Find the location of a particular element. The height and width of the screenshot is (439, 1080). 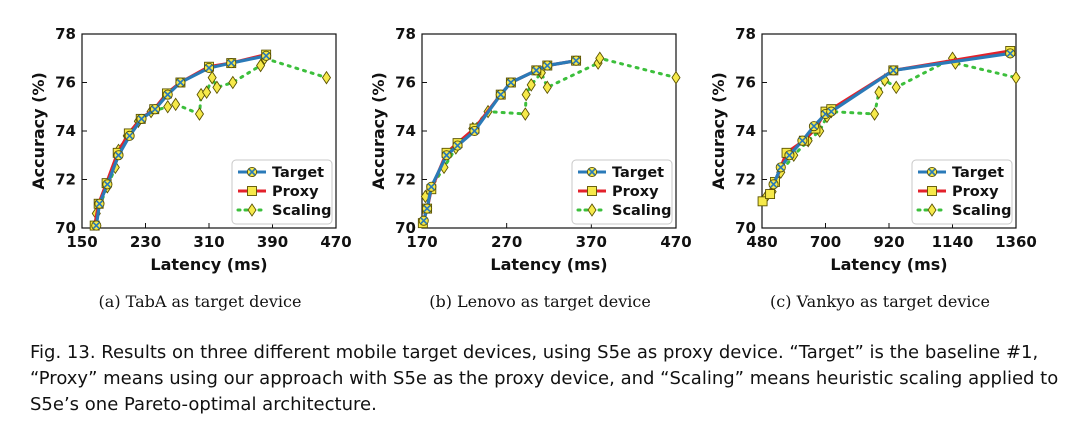

x-tick-label: 700 is located at coordinates (825, 242).